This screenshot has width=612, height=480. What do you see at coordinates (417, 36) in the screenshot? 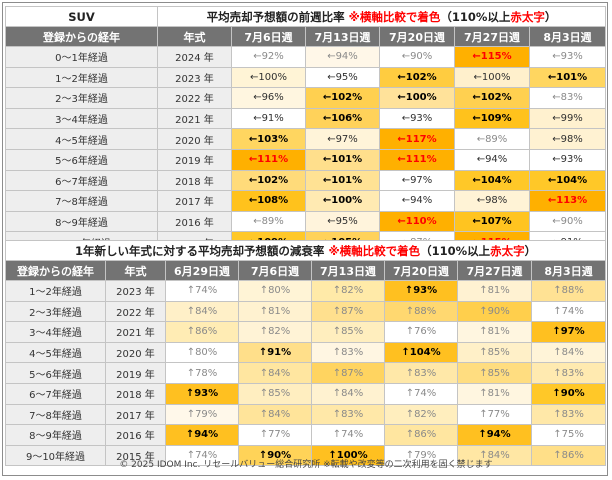
I see `column-header: 7月20日週` at bounding box center [417, 36].